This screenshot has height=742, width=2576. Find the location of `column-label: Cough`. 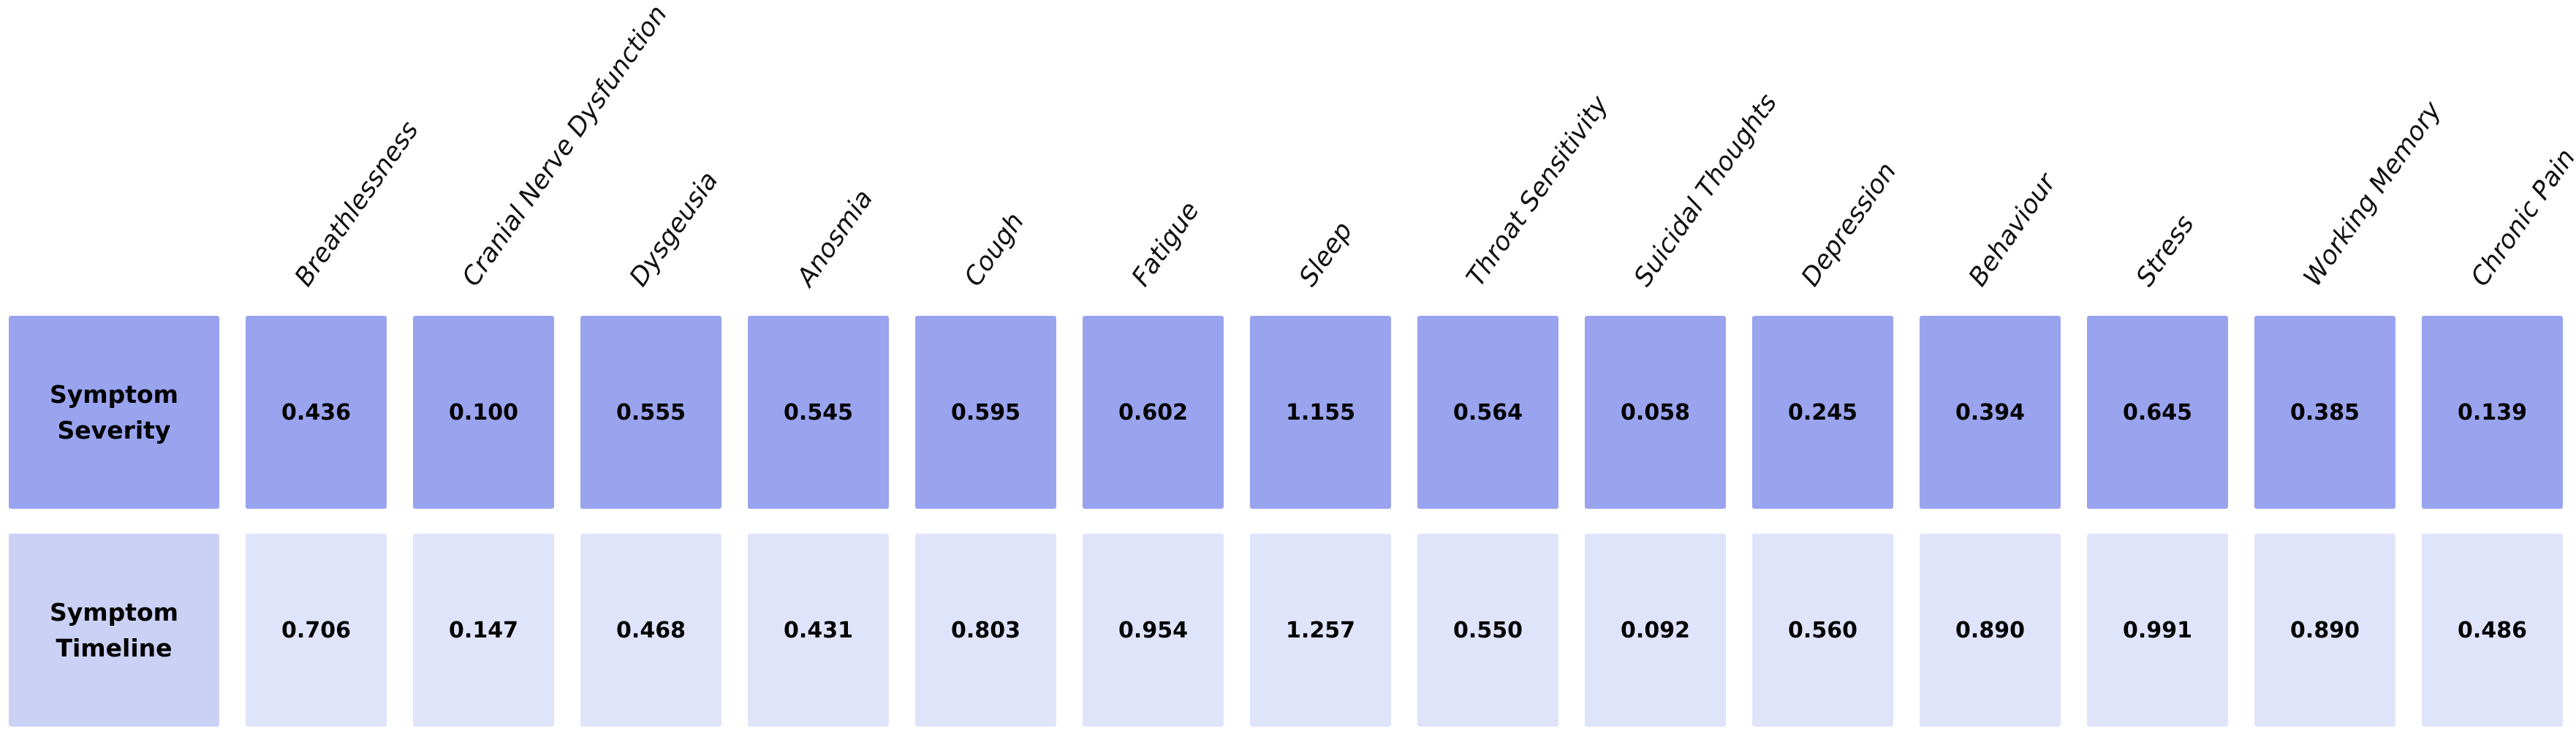

column-label: Cough is located at coordinates (994, 250).